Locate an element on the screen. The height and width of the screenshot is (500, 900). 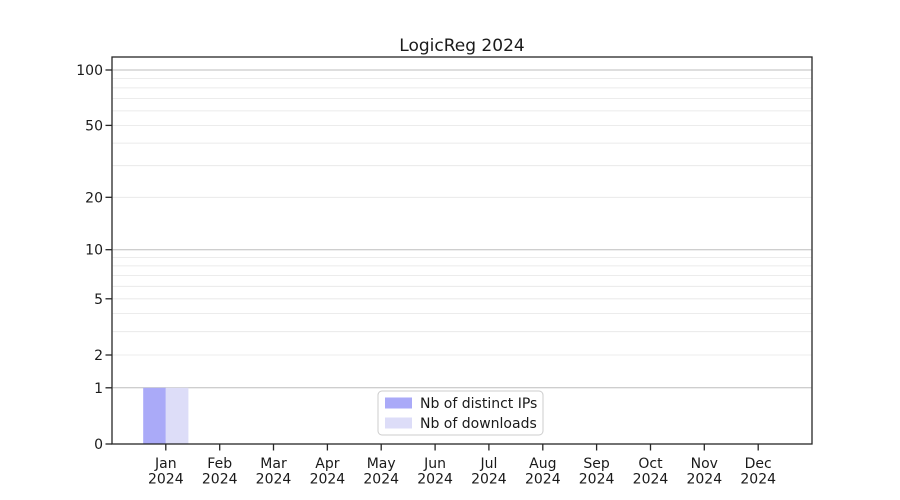
x-tick-label-month: Oct is located at coordinates (650, 464).